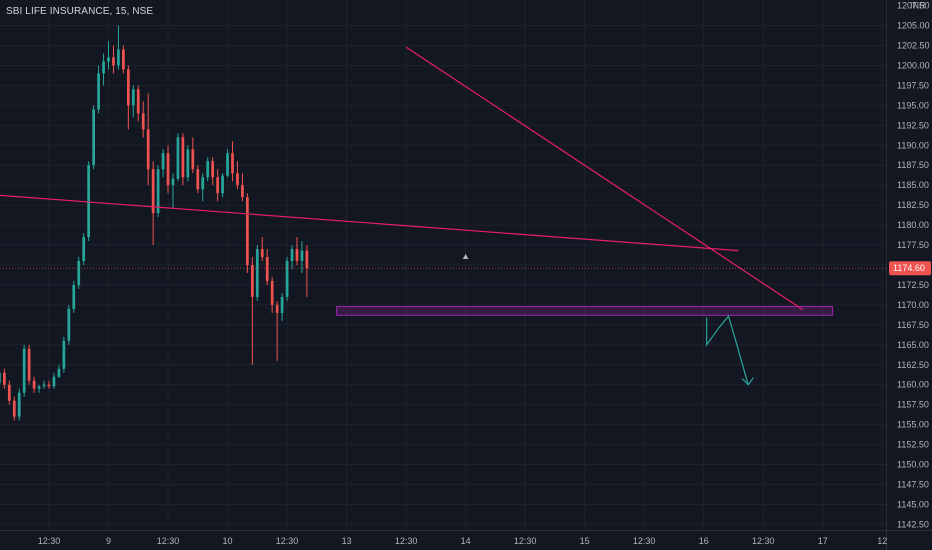 This screenshot has height=550, width=932. I want to click on time-tick-label: 14, so click(466, 541).